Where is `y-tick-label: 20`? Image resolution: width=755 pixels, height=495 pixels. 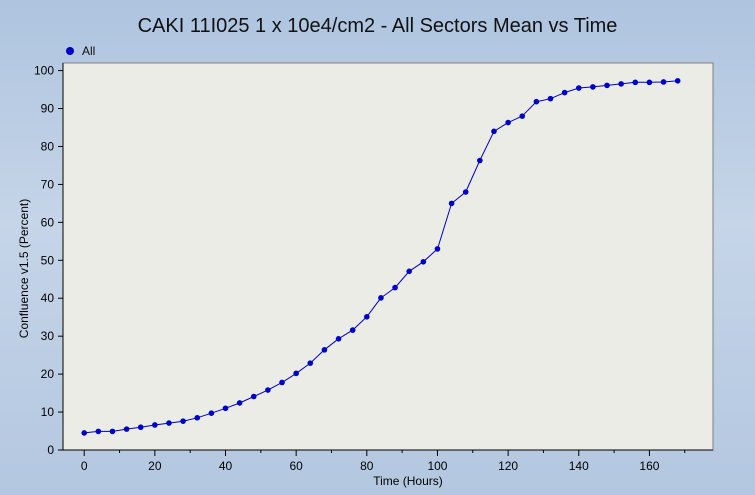 y-tick-label: 20 is located at coordinates (48, 374).